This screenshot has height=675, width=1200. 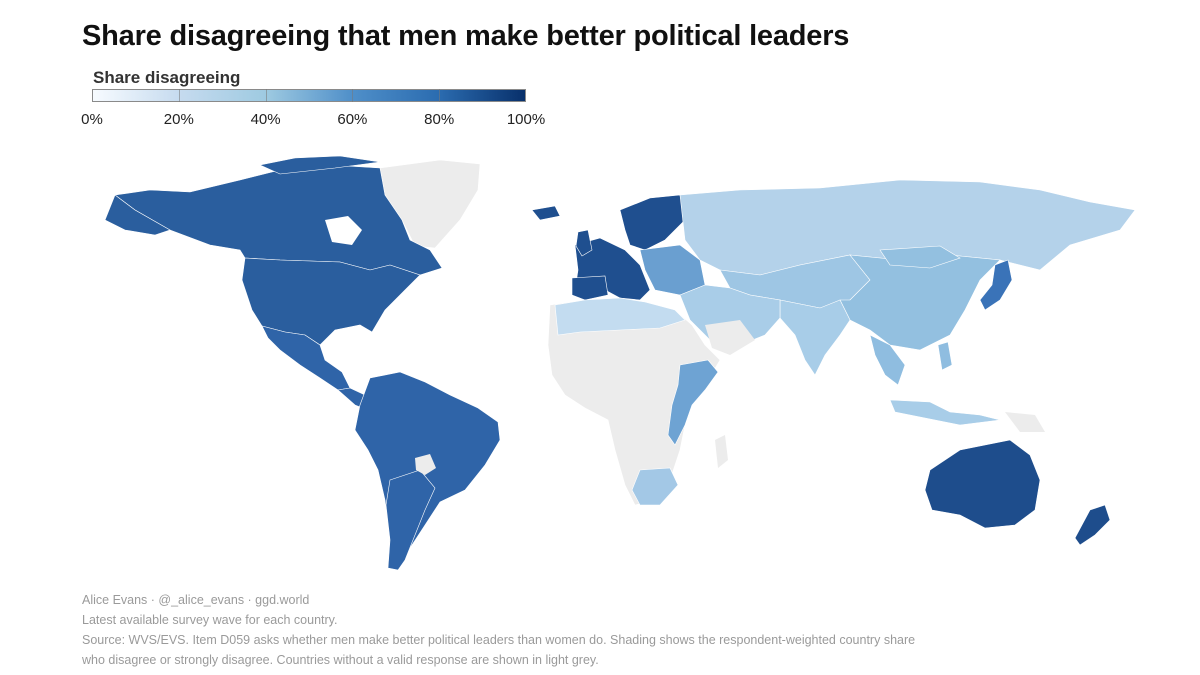 What do you see at coordinates (945, 356) in the screenshot?
I see `region-philippines` at bounding box center [945, 356].